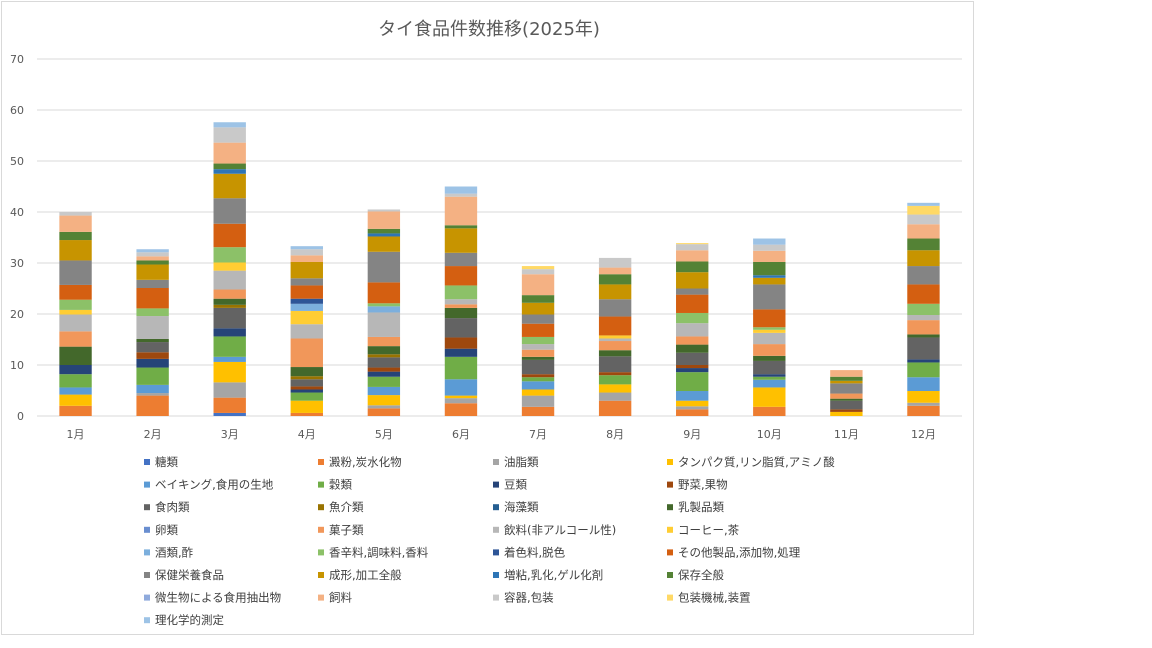 This screenshot has height=648, width=1152. I want to click on legend-item: 保健栄養食品, so click(184, 575).